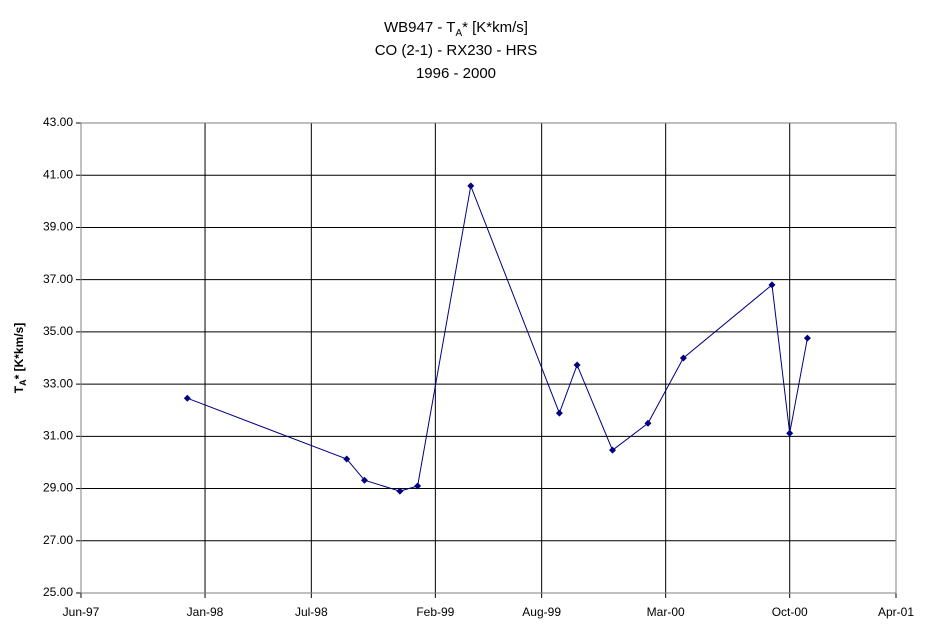 This screenshot has width=926, height=632. What do you see at coordinates (666, 612) in the screenshot?
I see `x-tick-label: Mar-00` at bounding box center [666, 612].